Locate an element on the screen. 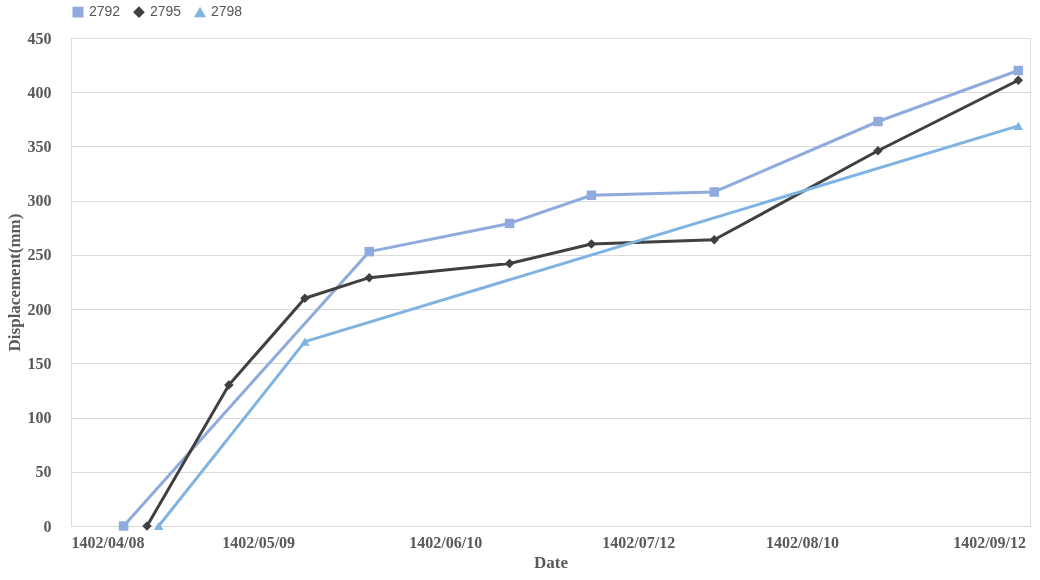 This screenshot has width=1040, height=580. y-tick-label: 400 is located at coordinates (39, 92).